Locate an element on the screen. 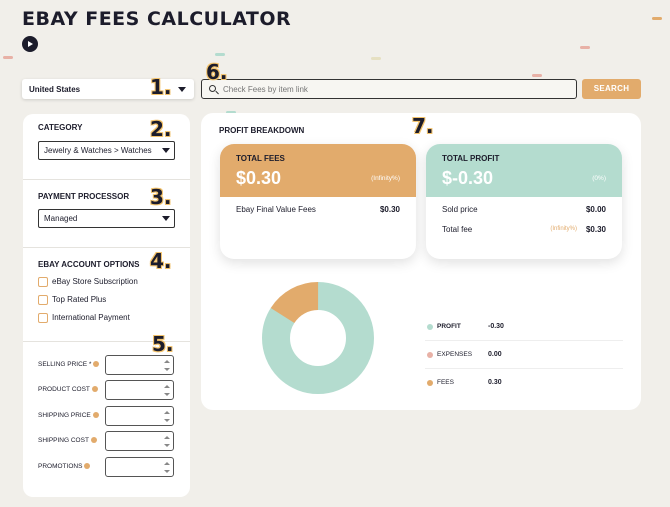 The width and height of the screenshot is (670, 507). total-profit-pct: (0%) is located at coordinates (599, 178).